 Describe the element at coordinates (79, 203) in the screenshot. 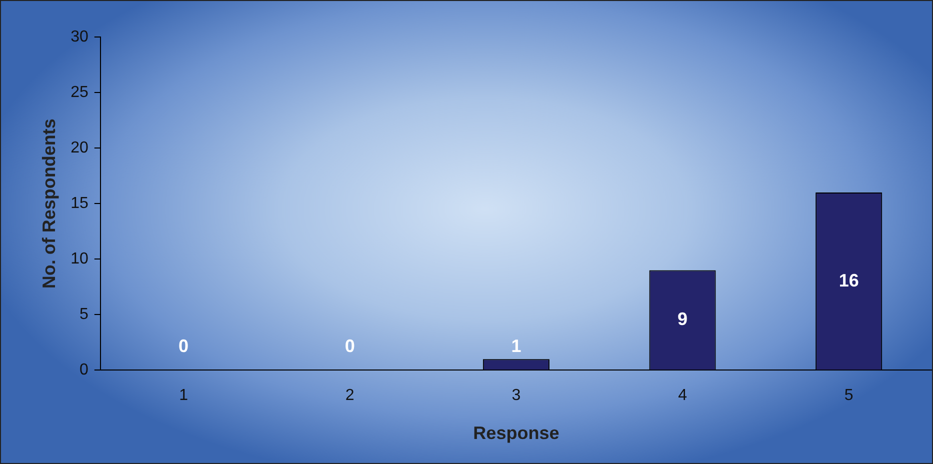

I see `y-tick-label: 15` at that location.